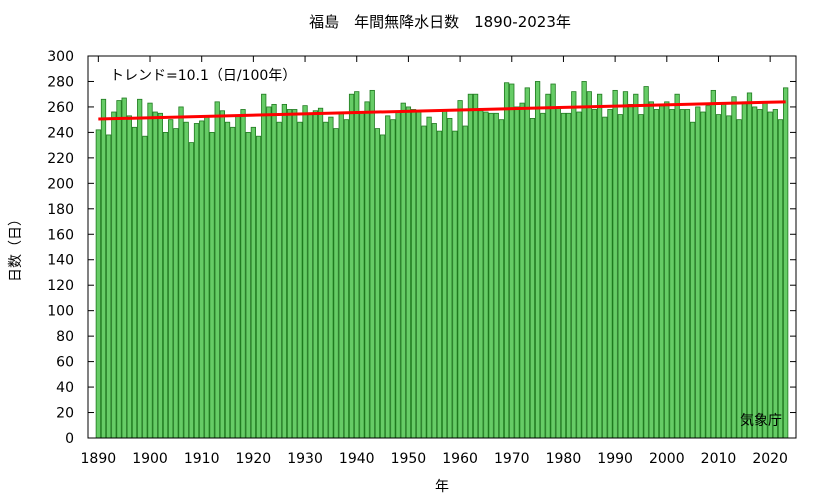 The image size is (833, 498). What do you see at coordinates (440, 22) in the screenshot?
I see `chart-title: 福島 年間無降水日数 1890-2023年` at bounding box center [440, 22].